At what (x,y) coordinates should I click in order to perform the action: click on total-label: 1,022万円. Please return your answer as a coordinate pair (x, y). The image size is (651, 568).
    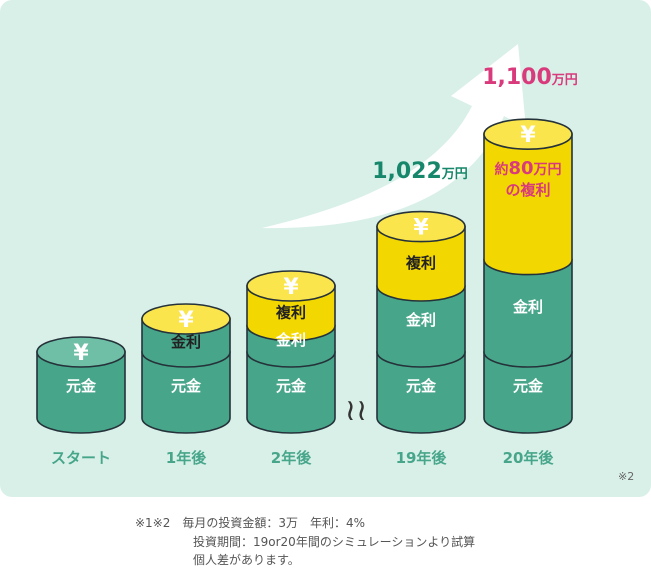
    Looking at the image, I should click on (420, 171).